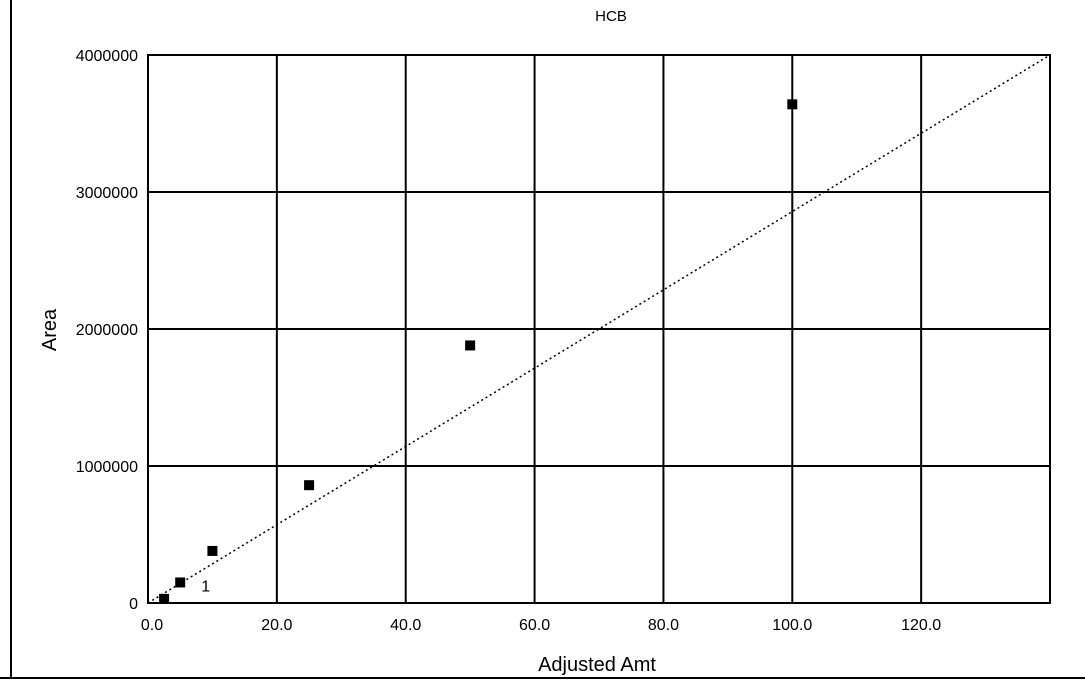 This screenshot has height=684, width=1085. I want to click on x-tick-label: 80.0, so click(663, 625).